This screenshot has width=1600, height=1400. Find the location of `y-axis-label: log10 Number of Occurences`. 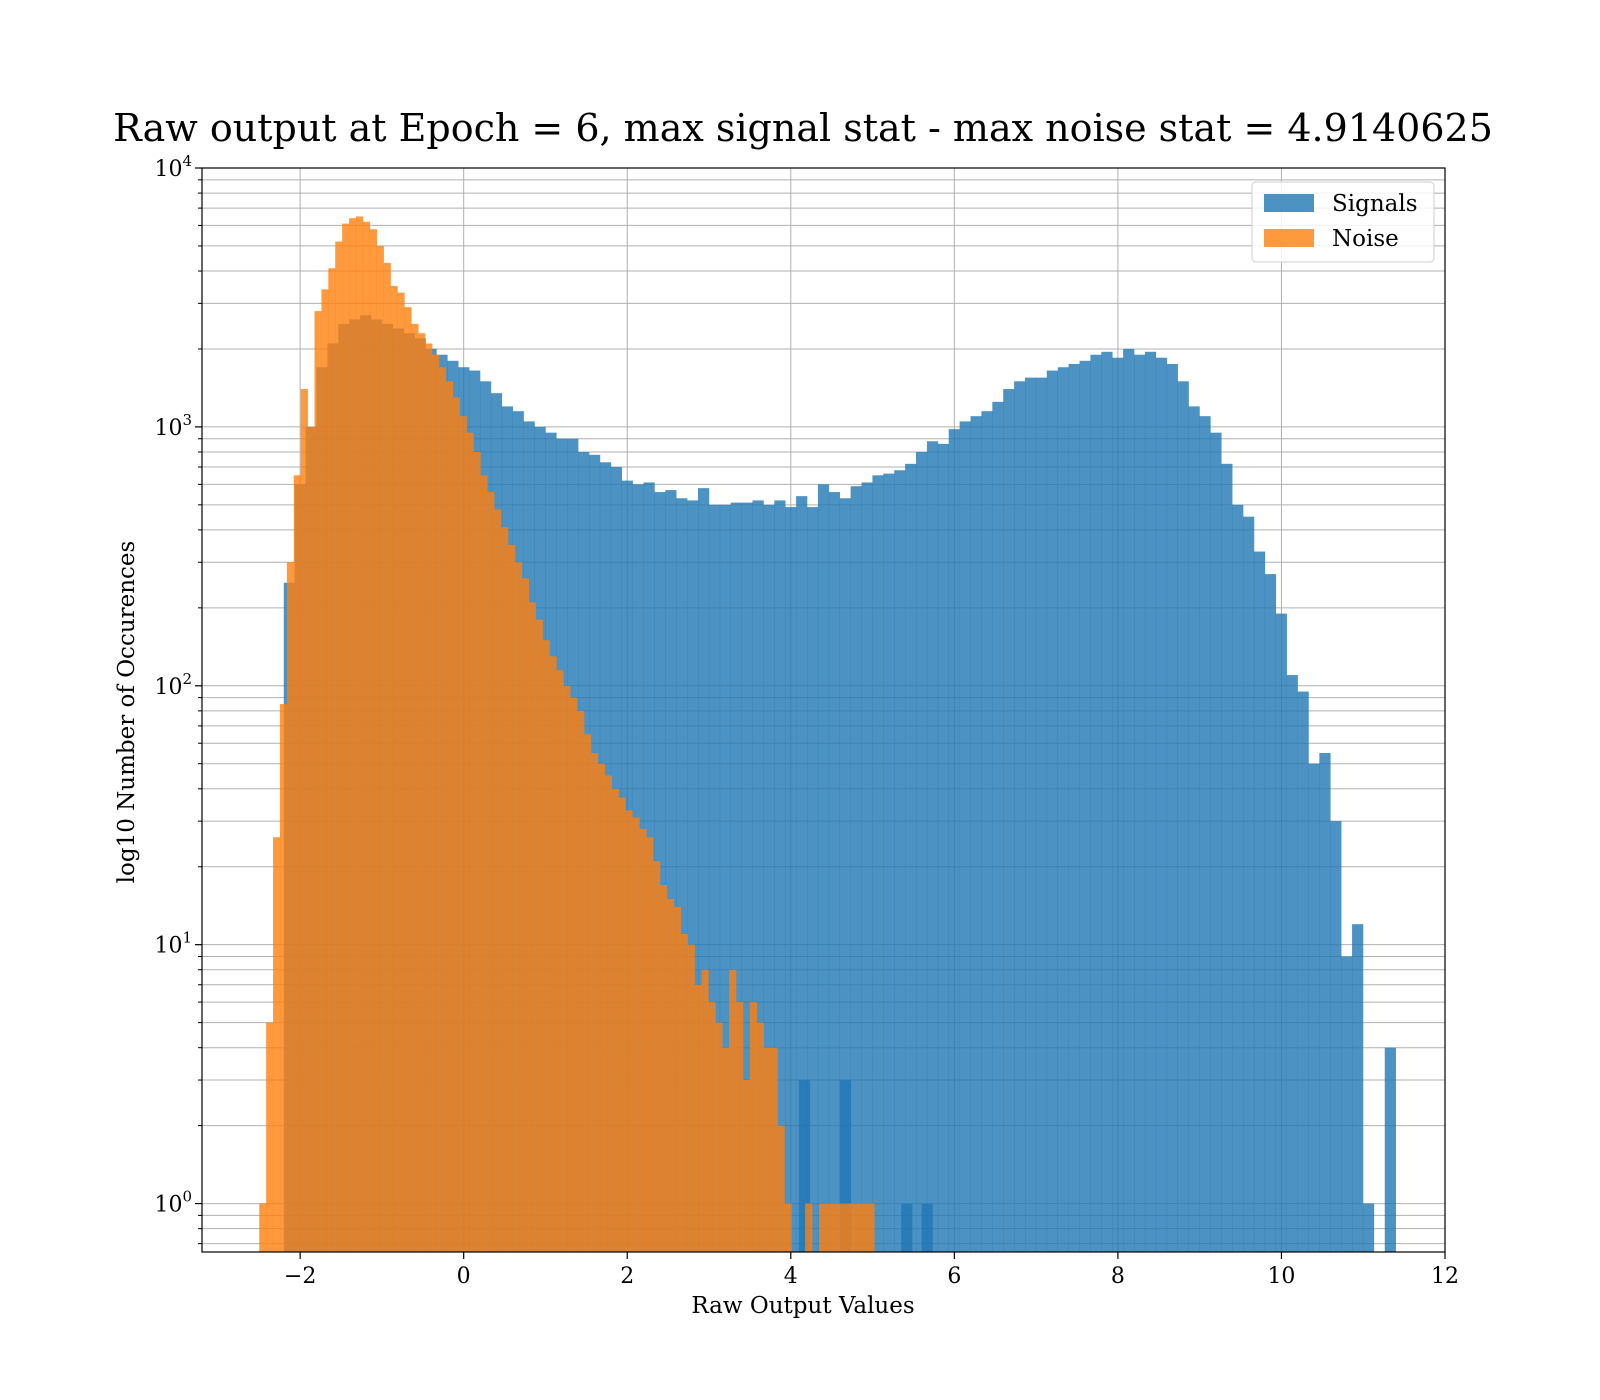

y-axis-label: log10 Number of Occurences is located at coordinates (127, 712).